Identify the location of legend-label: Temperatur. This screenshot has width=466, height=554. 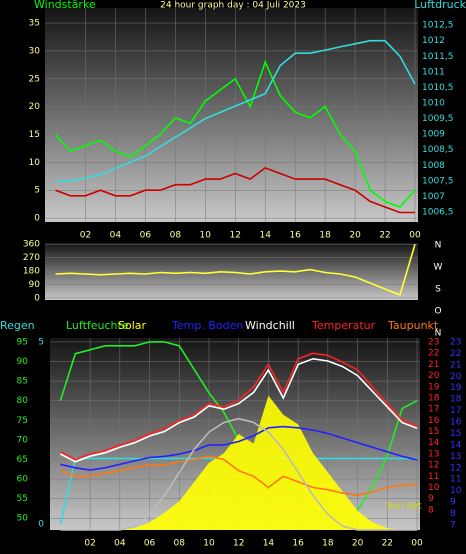
(343, 325).